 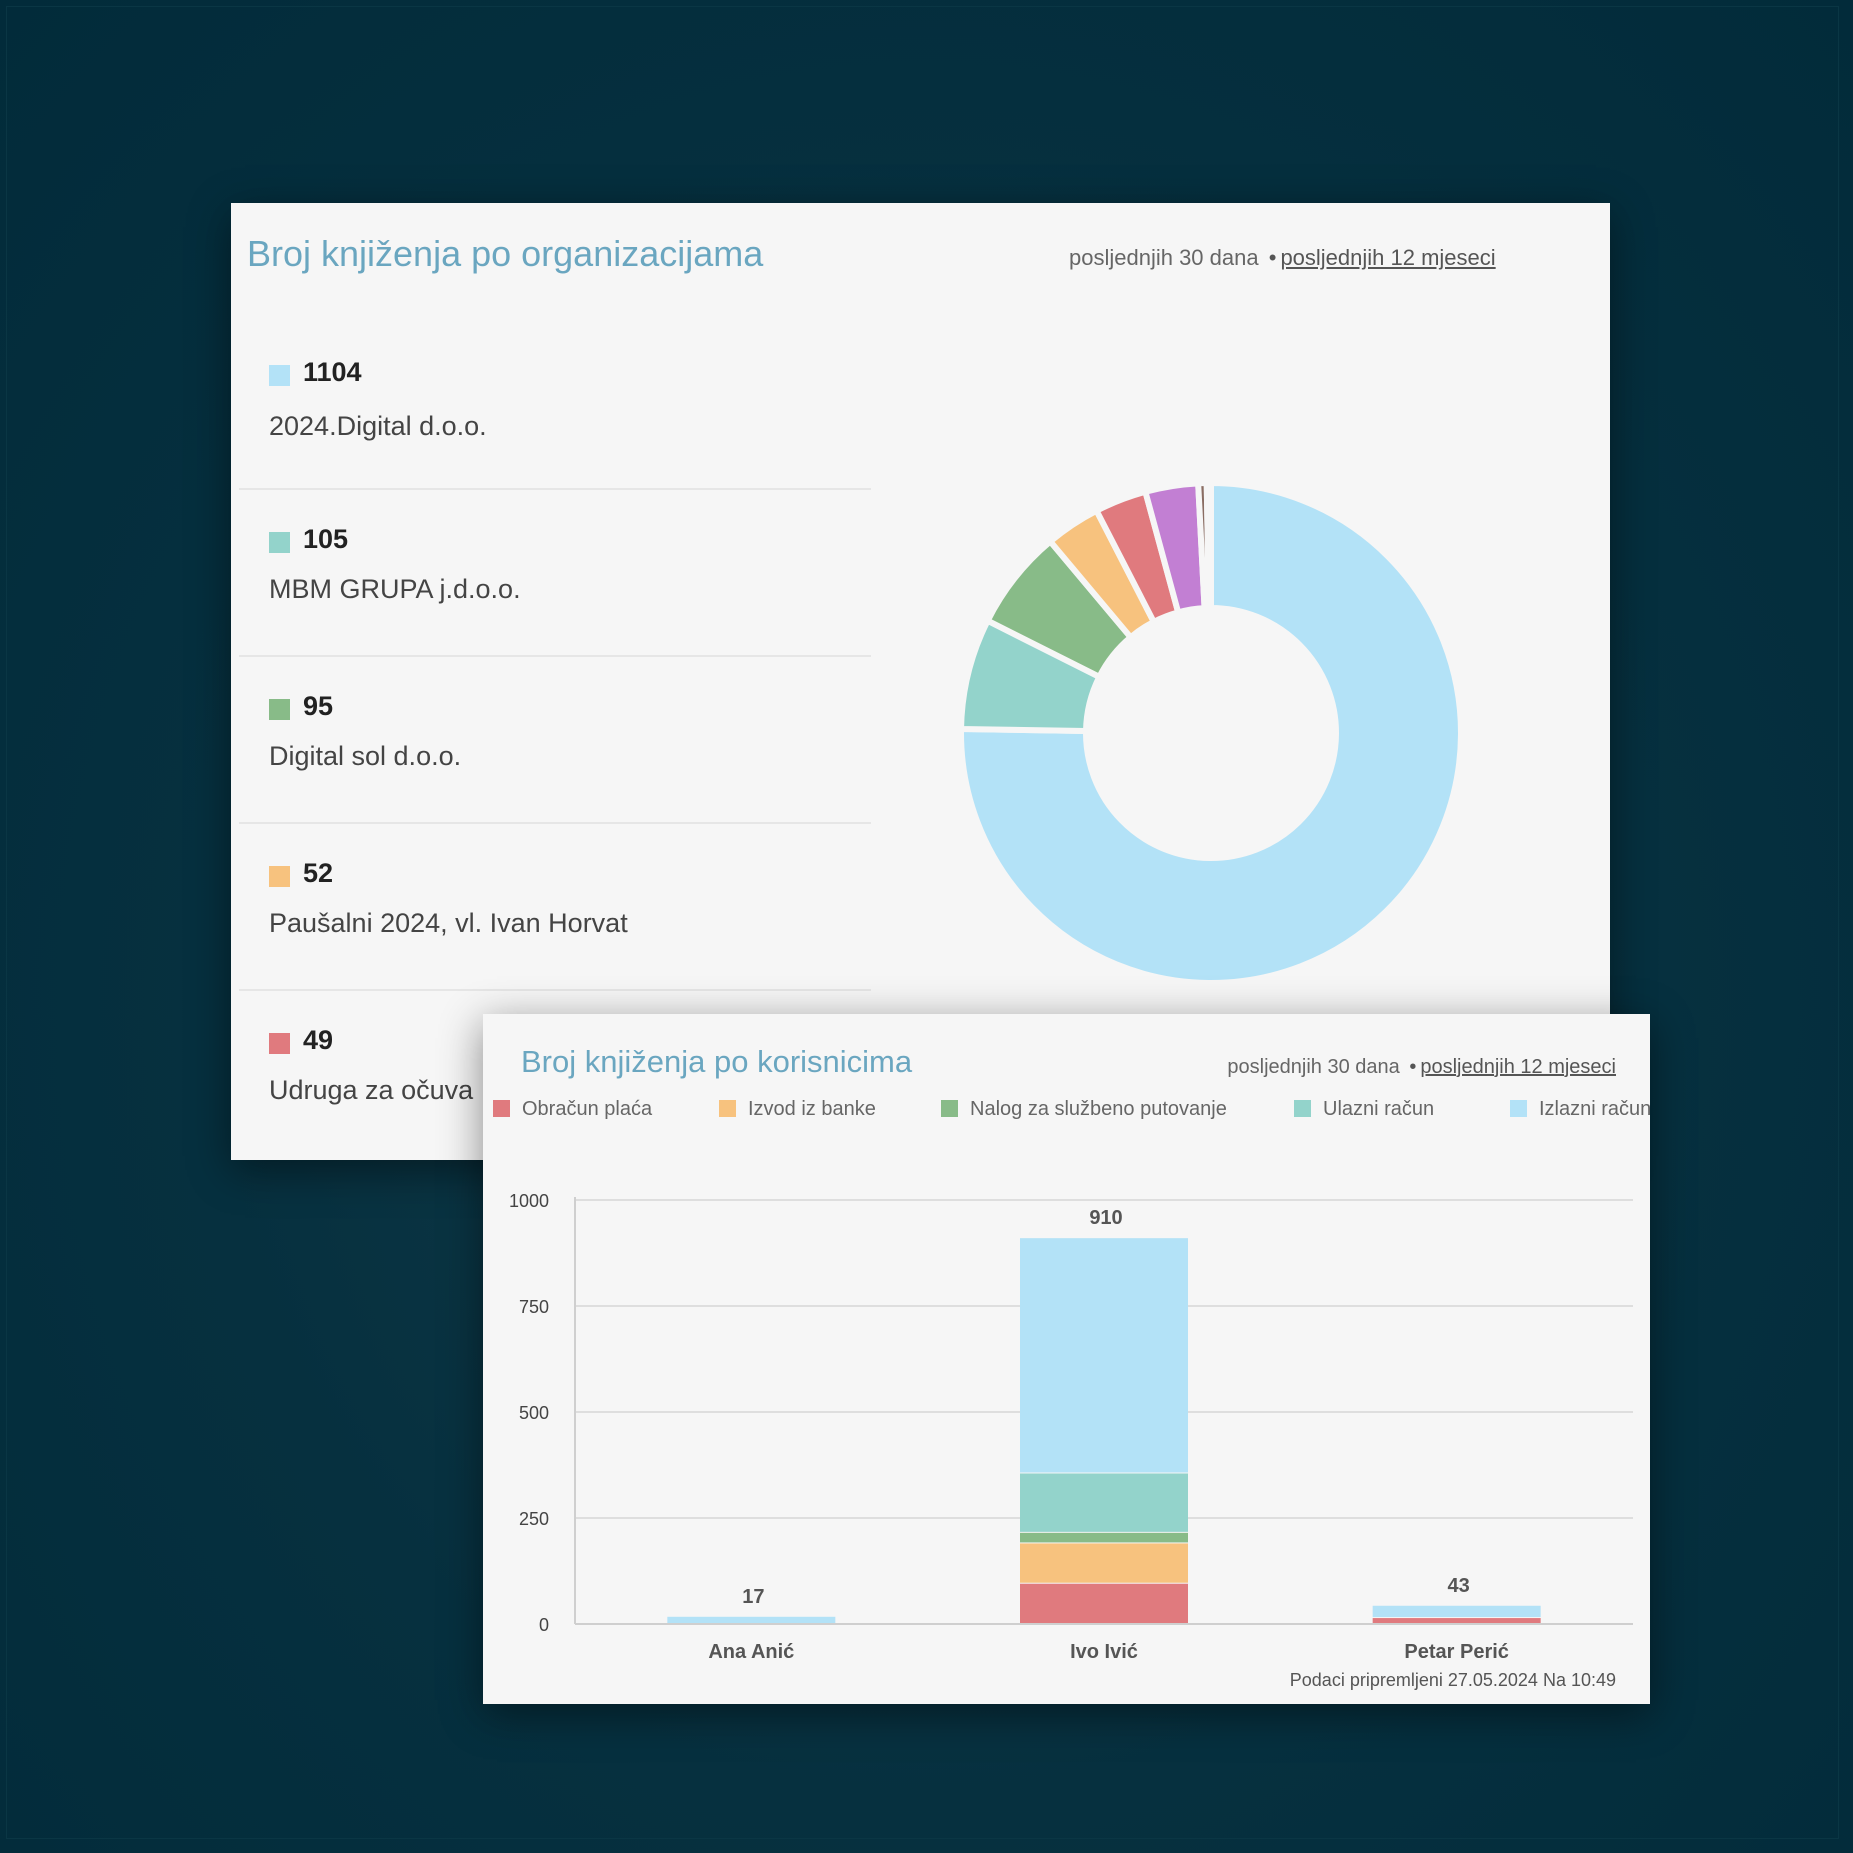 What do you see at coordinates (751, 1652) in the screenshot?
I see `x-category-label: Ana Anić` at bounding box center [751, 1652].